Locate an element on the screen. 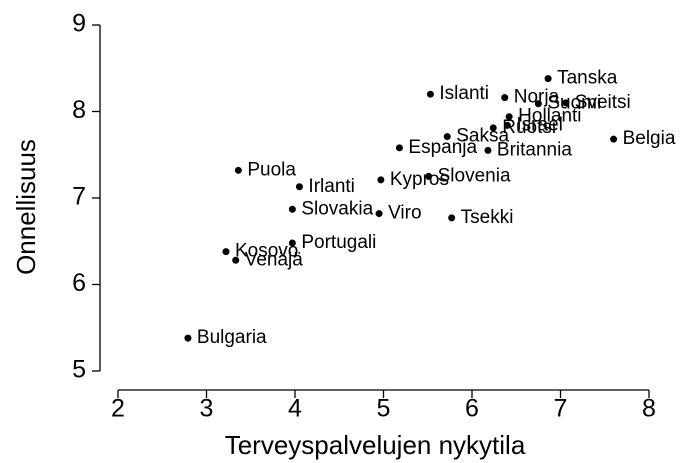 This screenshot has height=463, width=692. point-label: Britannia is located at coordinates (534, 149).